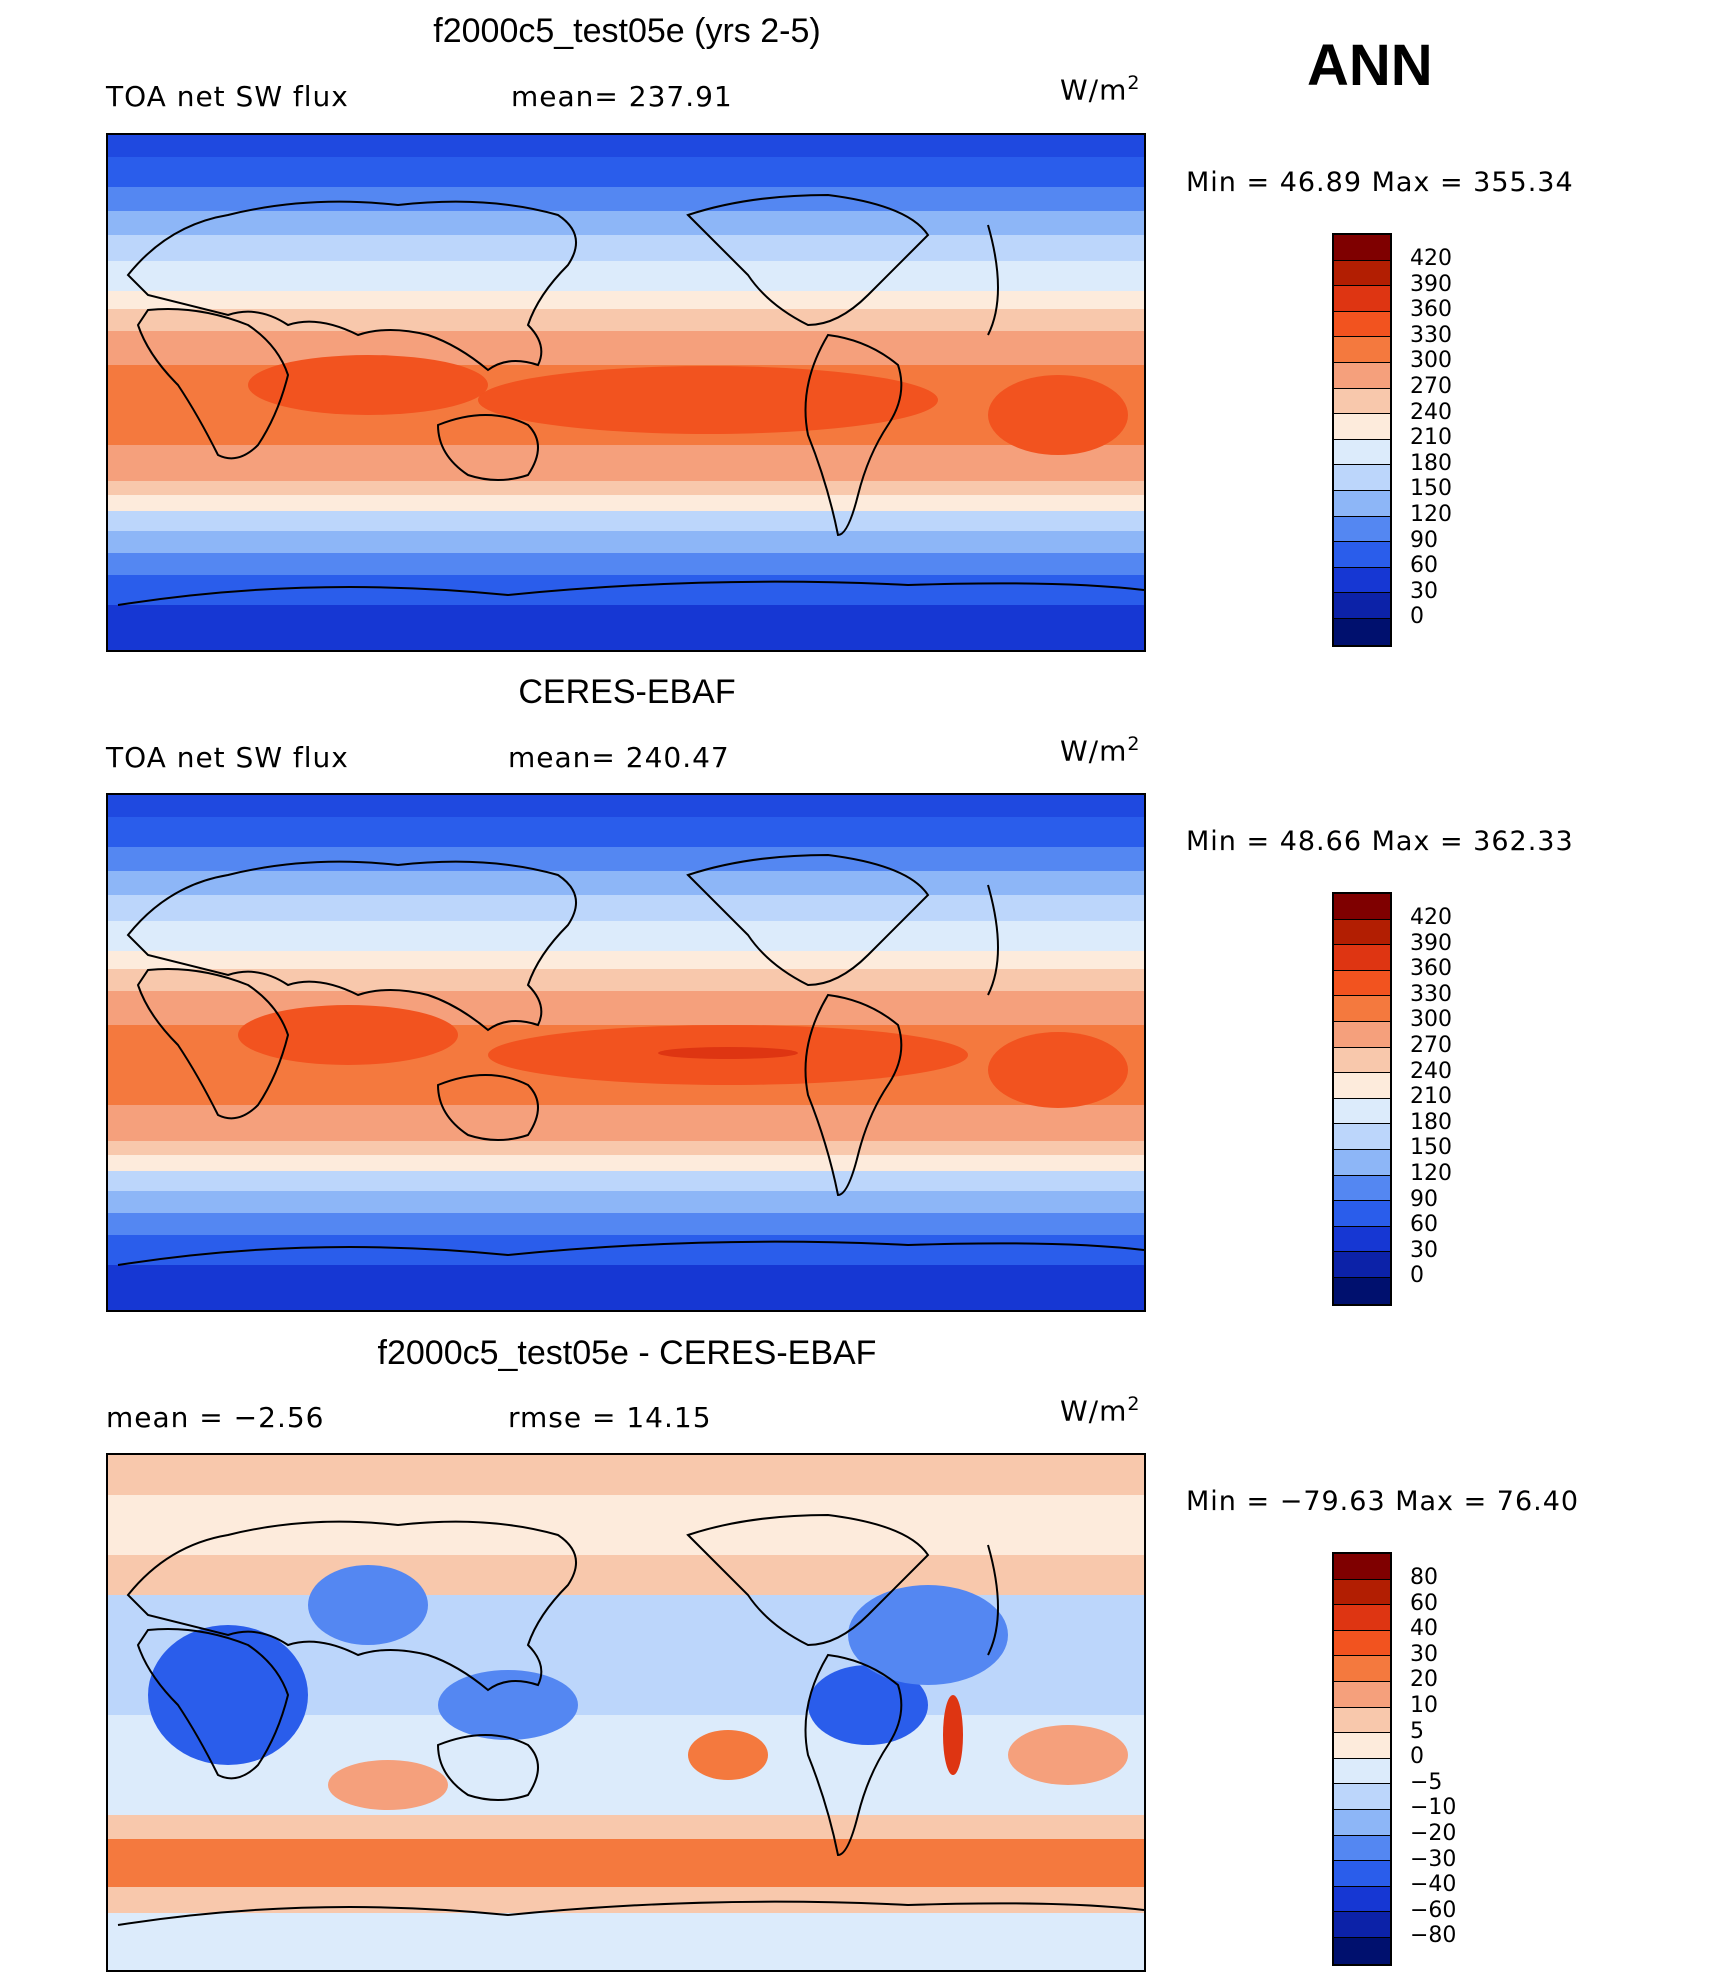 The height and width of the screenshot is (1979, 1710). I want to click on panel-1-colorbar, so click(1362, 440).